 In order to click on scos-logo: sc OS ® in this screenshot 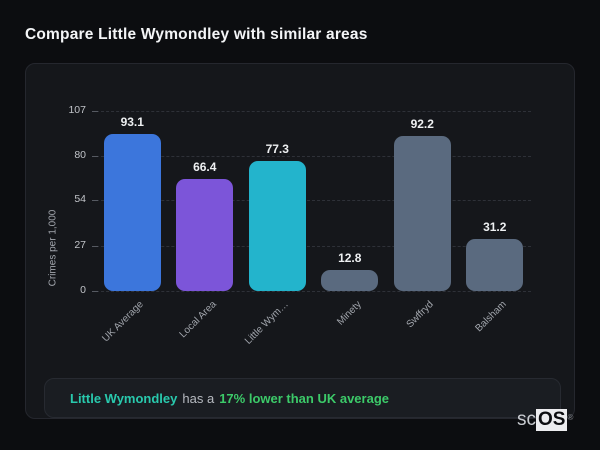, I will do `click(545, 420)`.